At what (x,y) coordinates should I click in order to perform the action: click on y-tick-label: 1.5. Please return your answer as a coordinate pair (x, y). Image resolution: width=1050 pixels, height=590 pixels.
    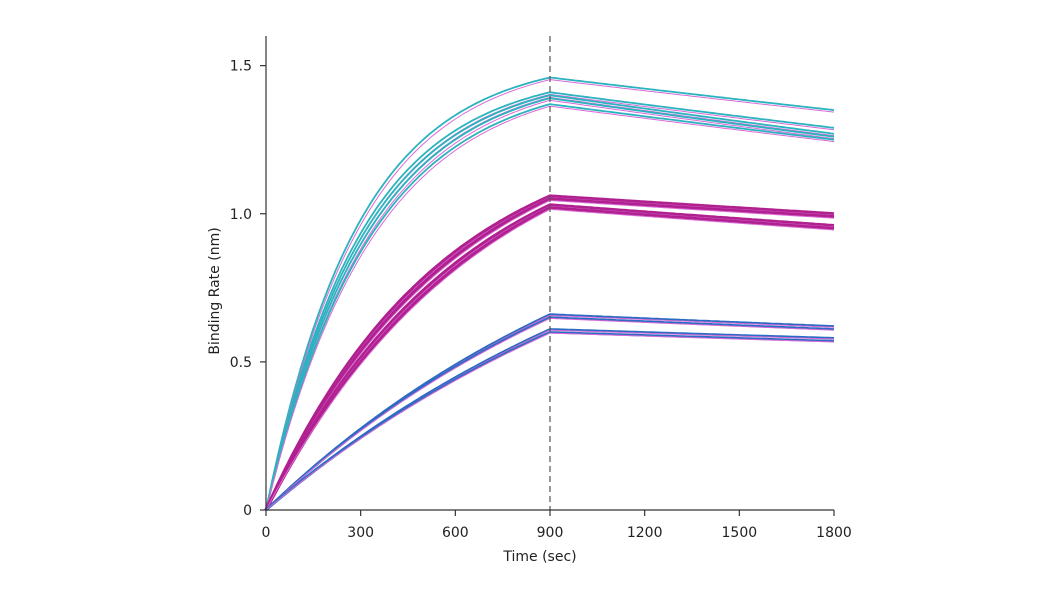
    Looking at the image, I should click on (241, 67).